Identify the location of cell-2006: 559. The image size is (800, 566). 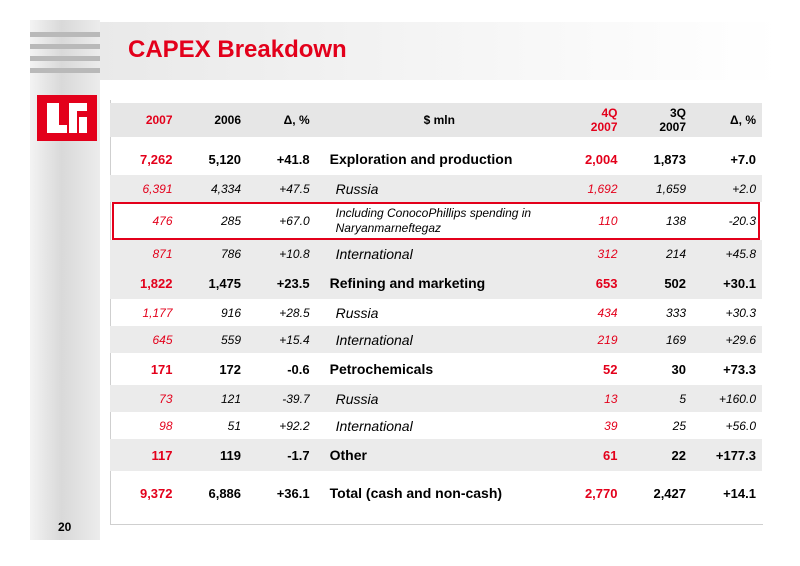
(213, 339).